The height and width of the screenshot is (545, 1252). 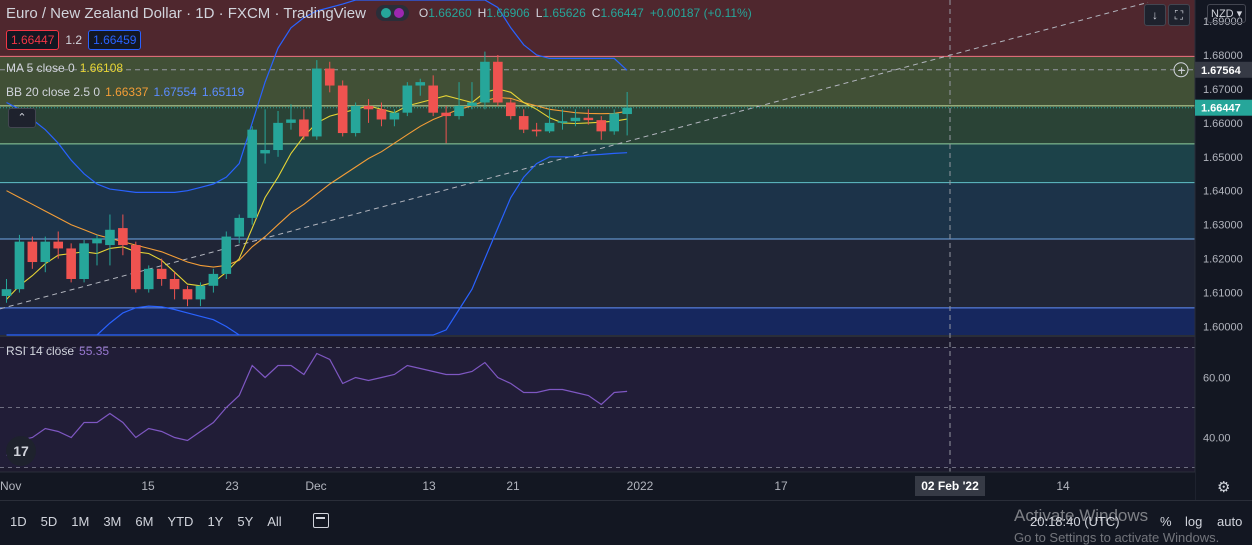 I want to click on auto-toggle: auto, so click(x=1230, y=521).